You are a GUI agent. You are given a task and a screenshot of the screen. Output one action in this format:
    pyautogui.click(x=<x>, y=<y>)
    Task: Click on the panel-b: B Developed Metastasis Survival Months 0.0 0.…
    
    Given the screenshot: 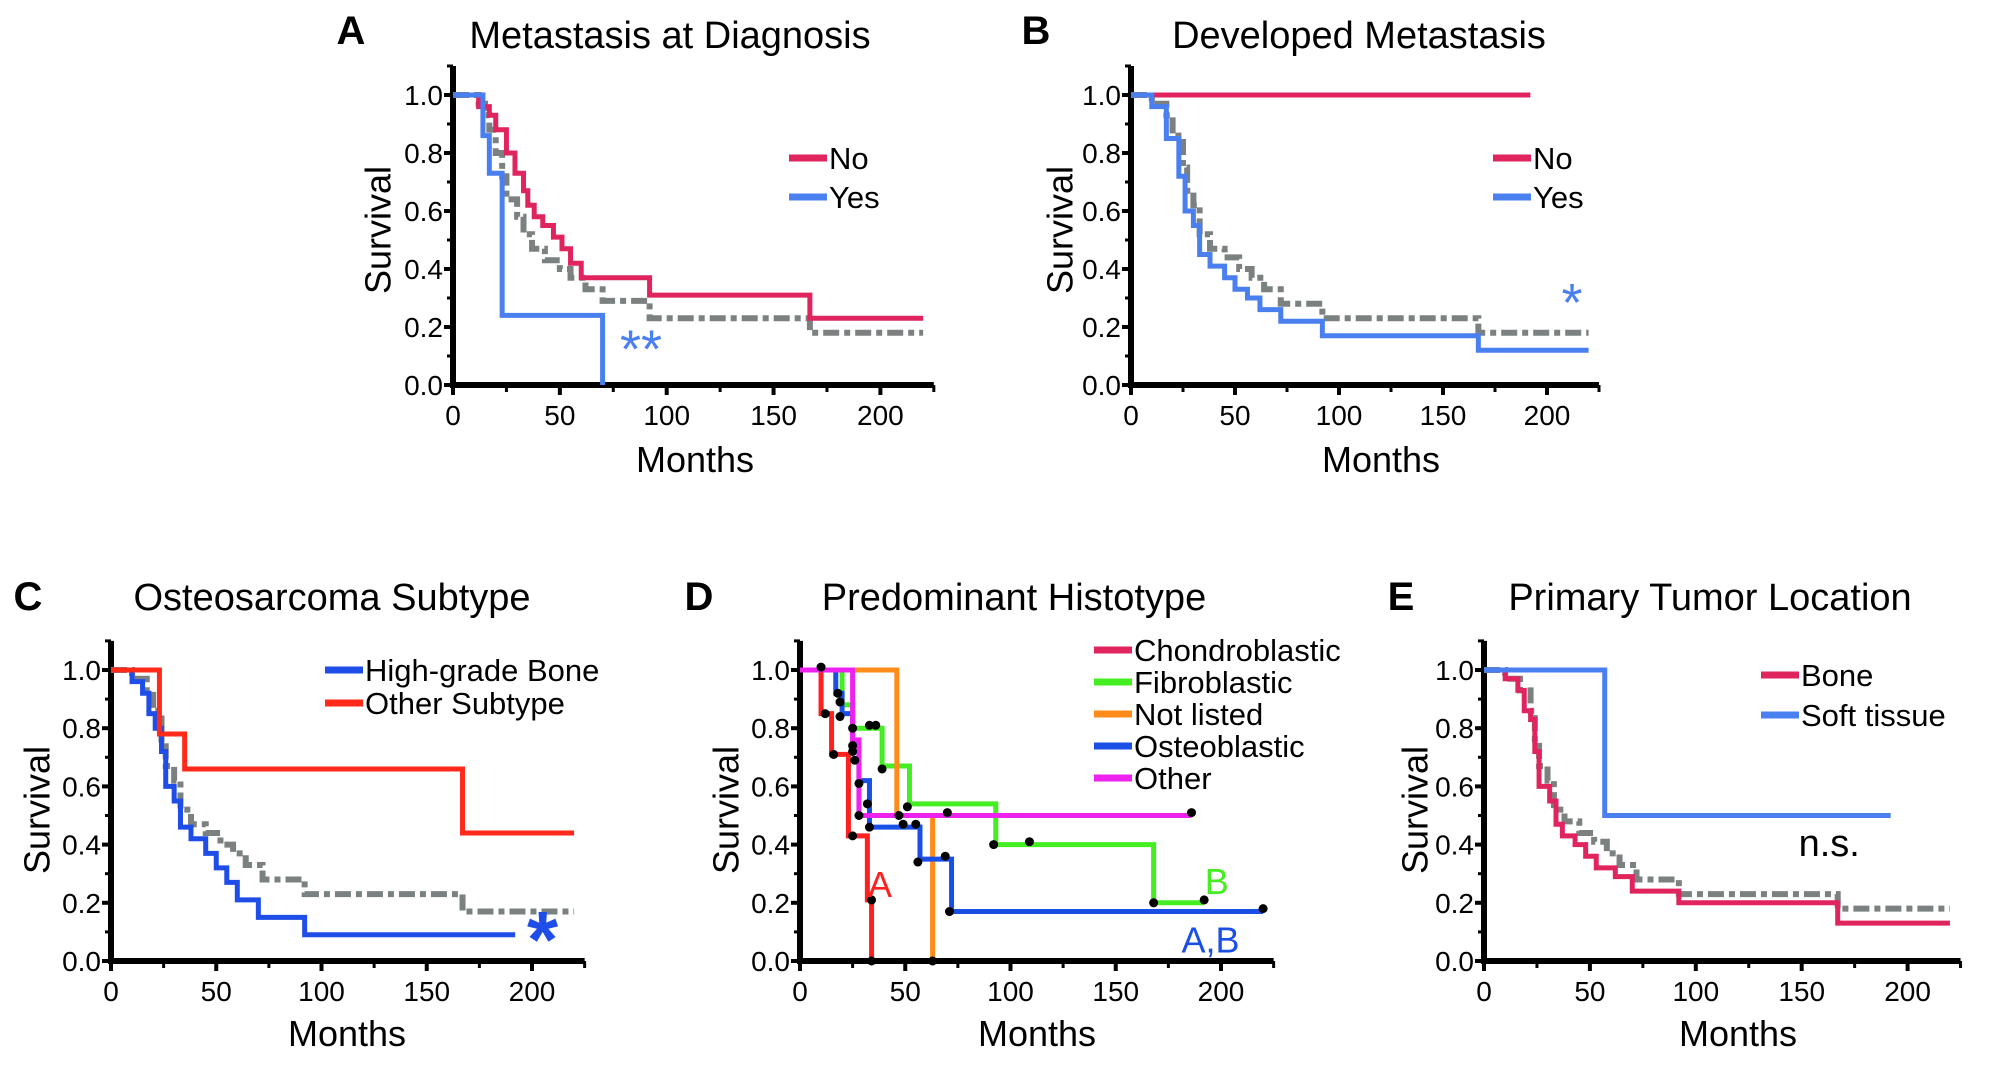 What is the action you would take?
    pyautogui.click(x=1311, y=244)
    